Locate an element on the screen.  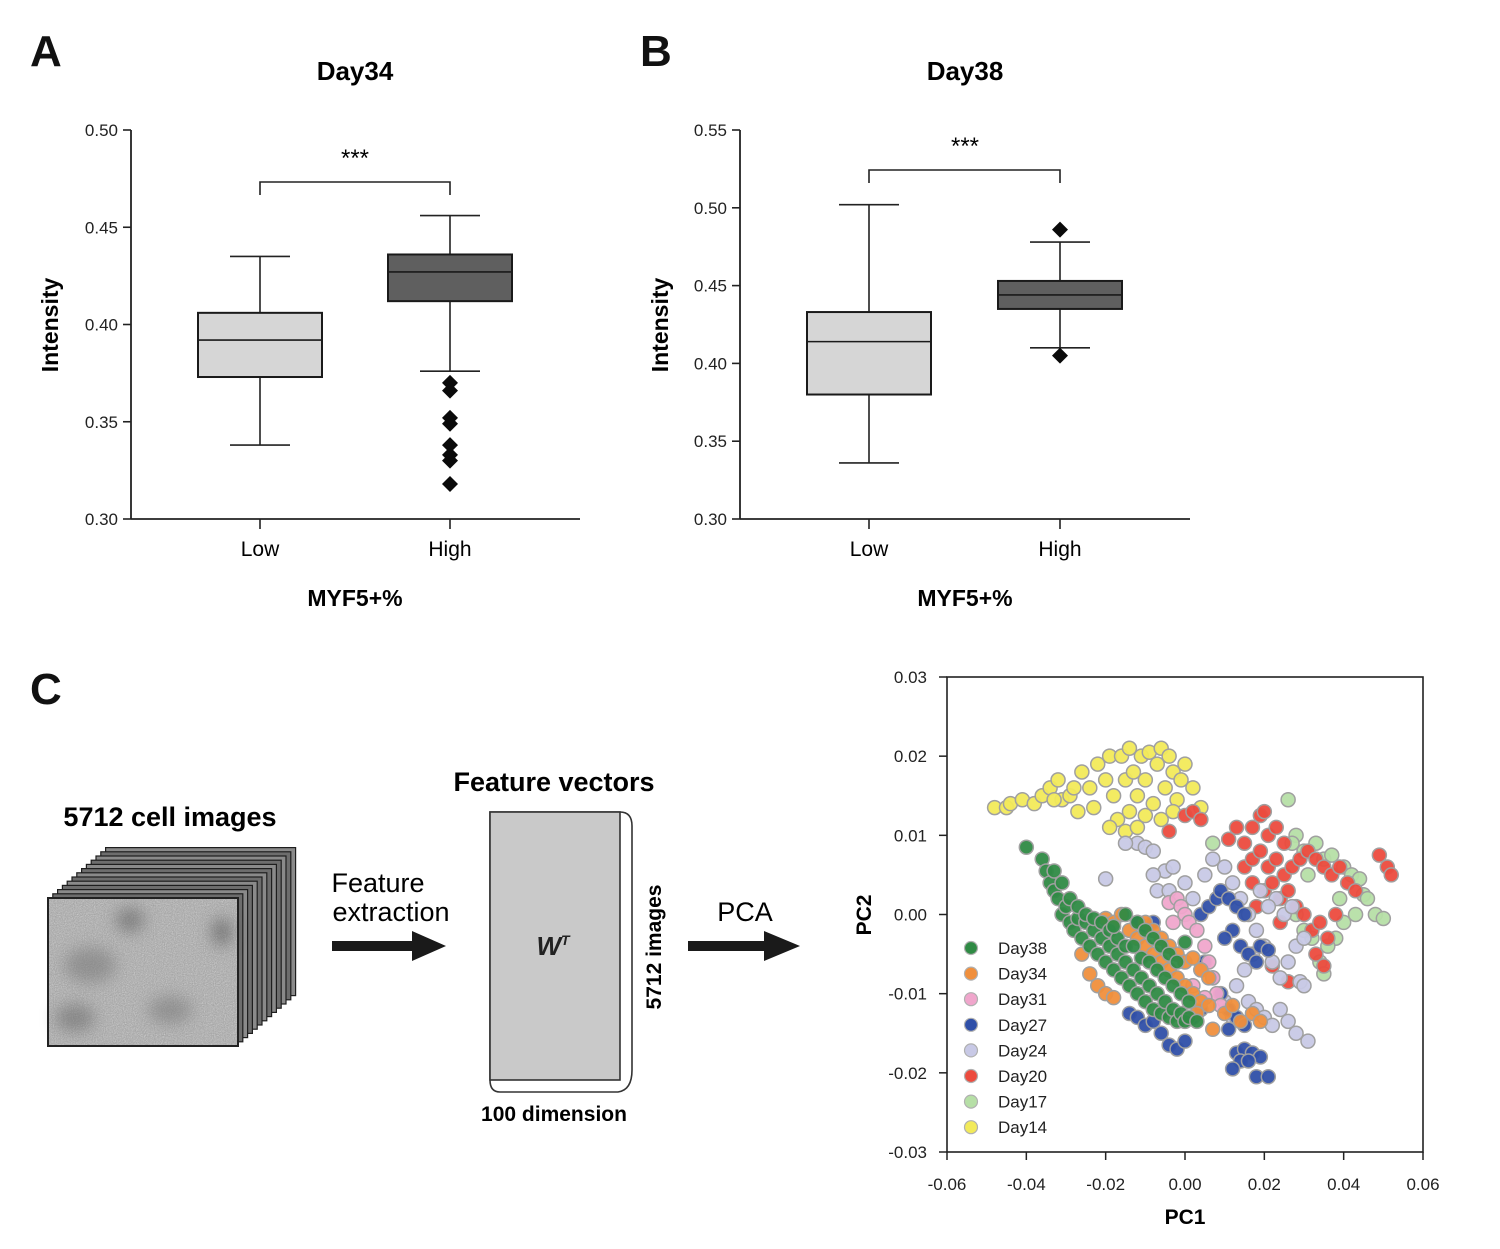
box-low is located at coordinates (260, 350).